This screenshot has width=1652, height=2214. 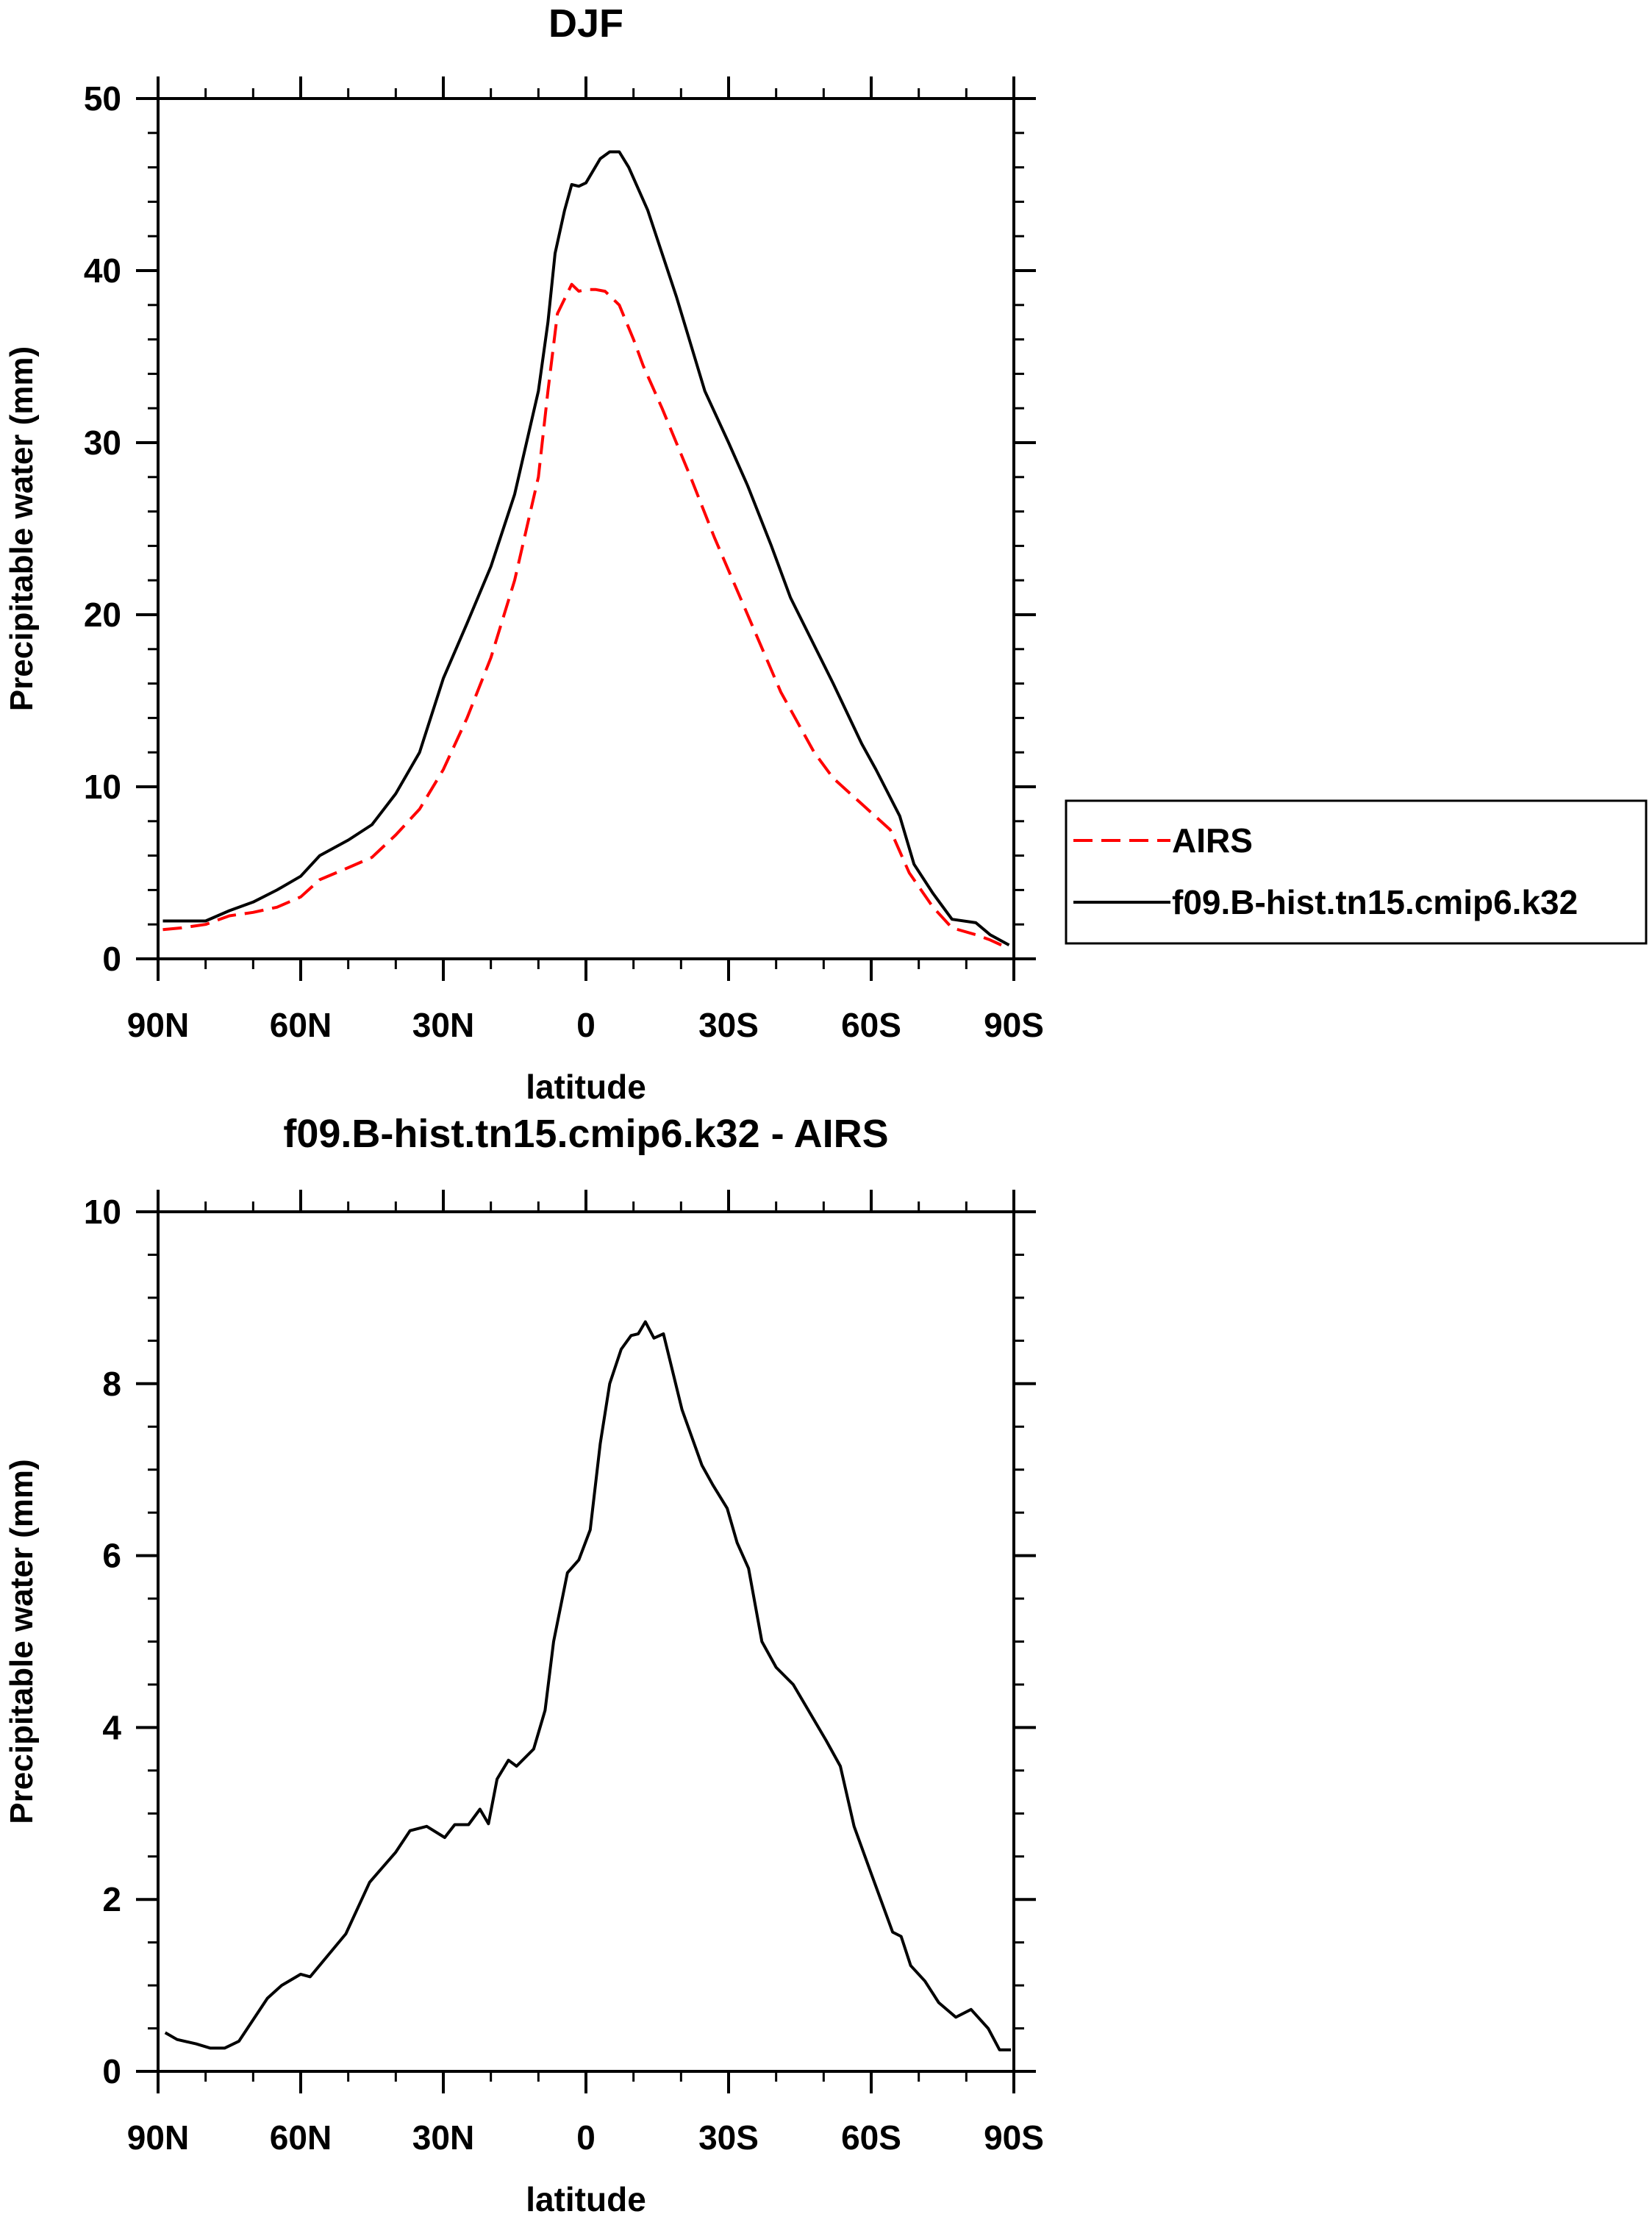 I want to click on legend: AIRS f09.B-hist.tn15.cmip6.k32, so click(x=1356, y=872).